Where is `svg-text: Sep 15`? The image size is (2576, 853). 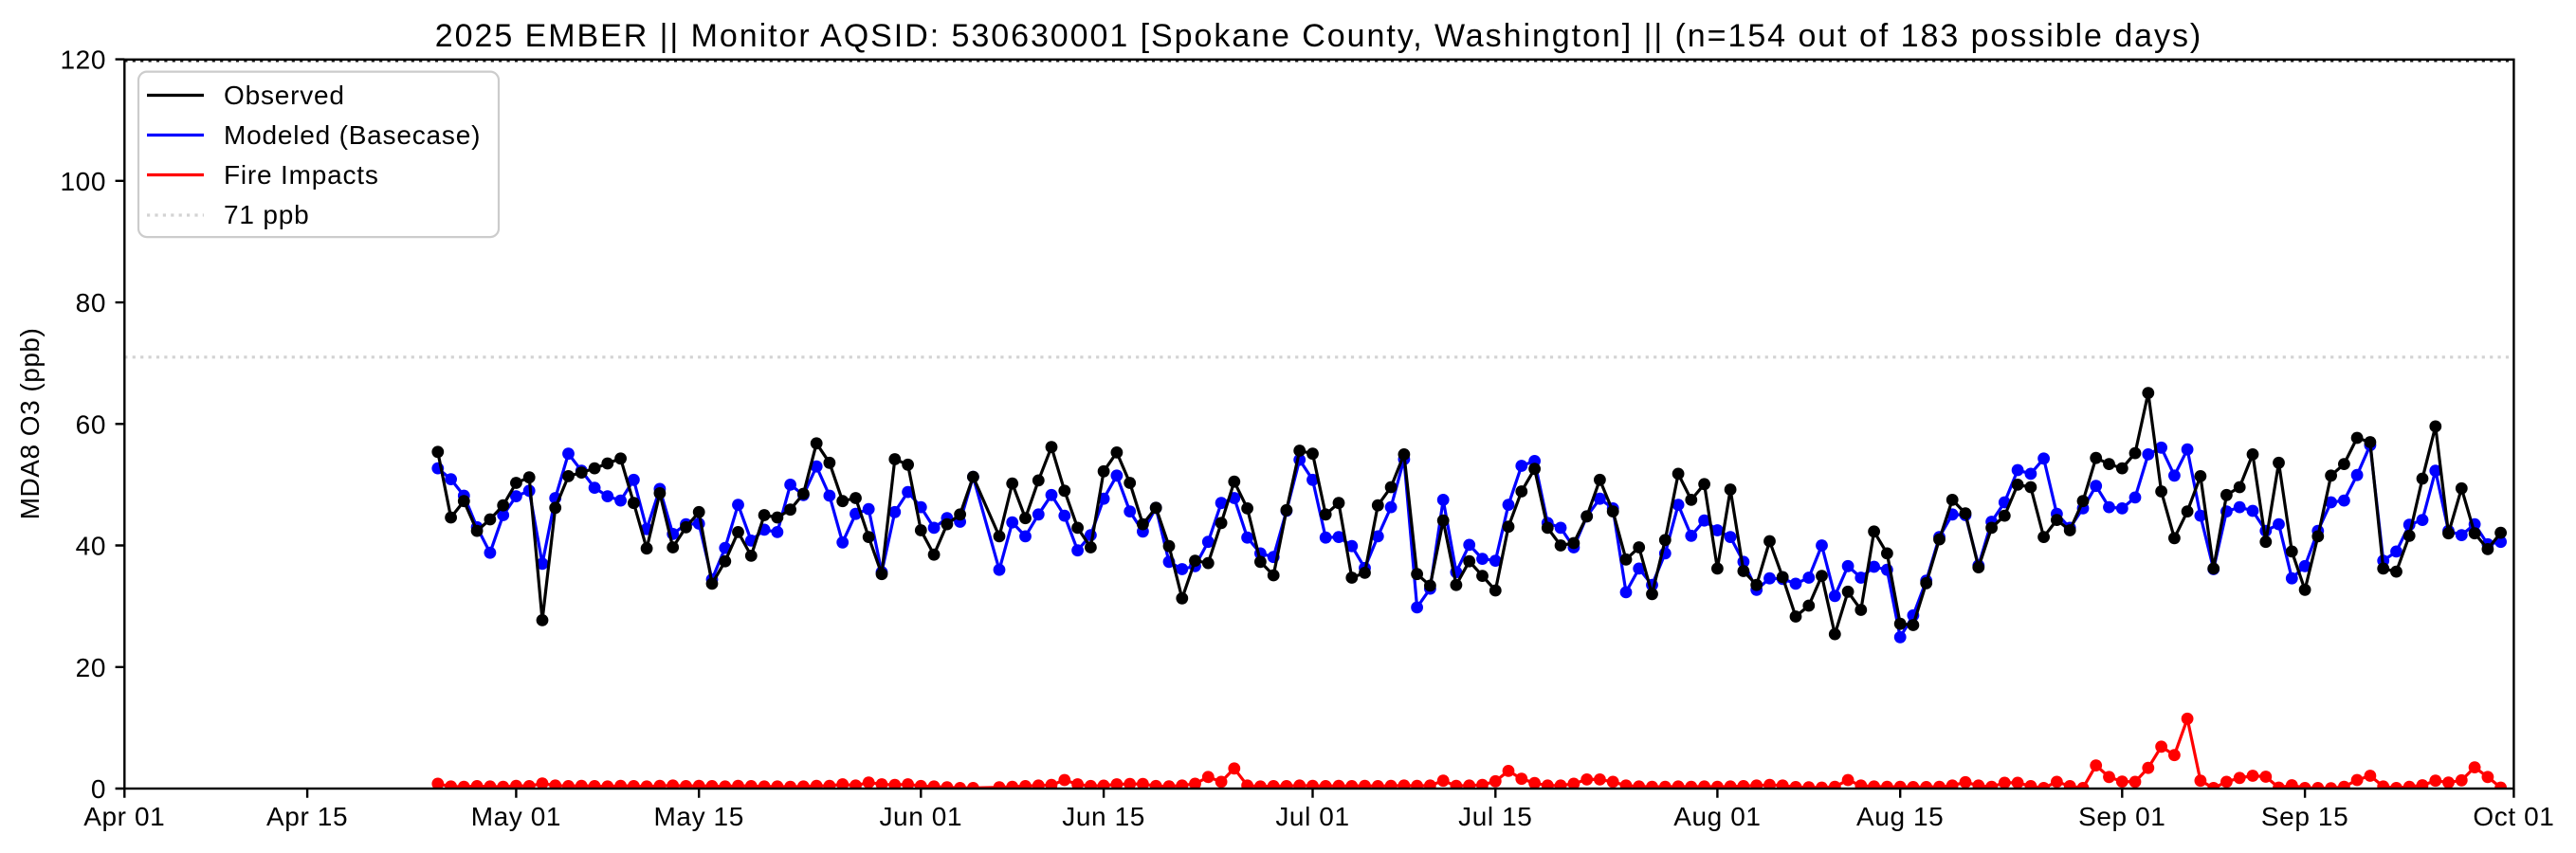 svg-text: Sep 15 is located at coordinates (2304, 816).